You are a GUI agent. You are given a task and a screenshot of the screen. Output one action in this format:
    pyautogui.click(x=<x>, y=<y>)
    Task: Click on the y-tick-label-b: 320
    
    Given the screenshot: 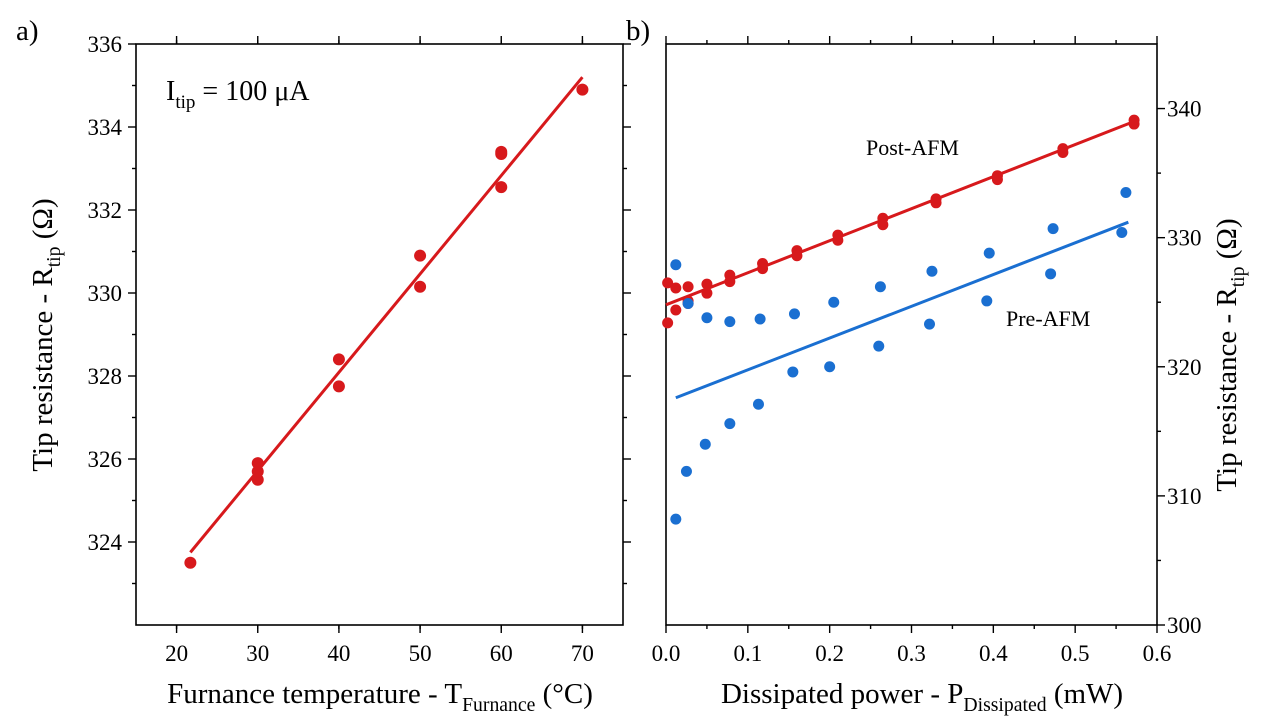 What is the action you would take?
    pyautogui.click(x=1184, y=367)
    